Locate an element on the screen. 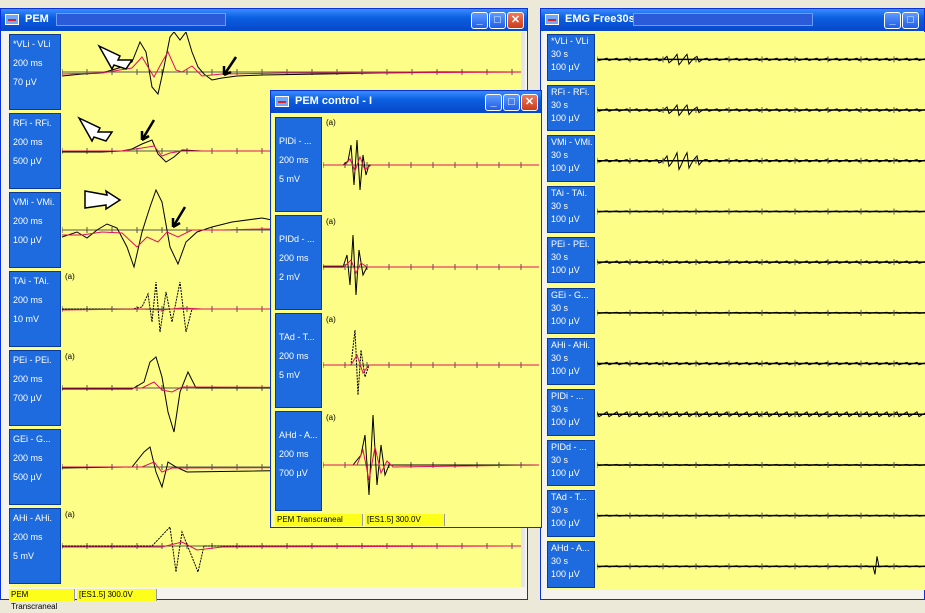 The image size is (925, 613). pem-titlebar: PEM _ □ ✕ is located at coordinates (264, 20).